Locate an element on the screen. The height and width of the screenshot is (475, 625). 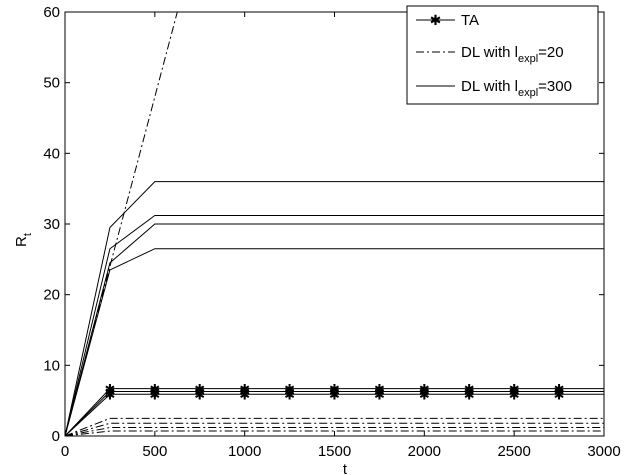
legend-box is located at coordinates (502, 55).